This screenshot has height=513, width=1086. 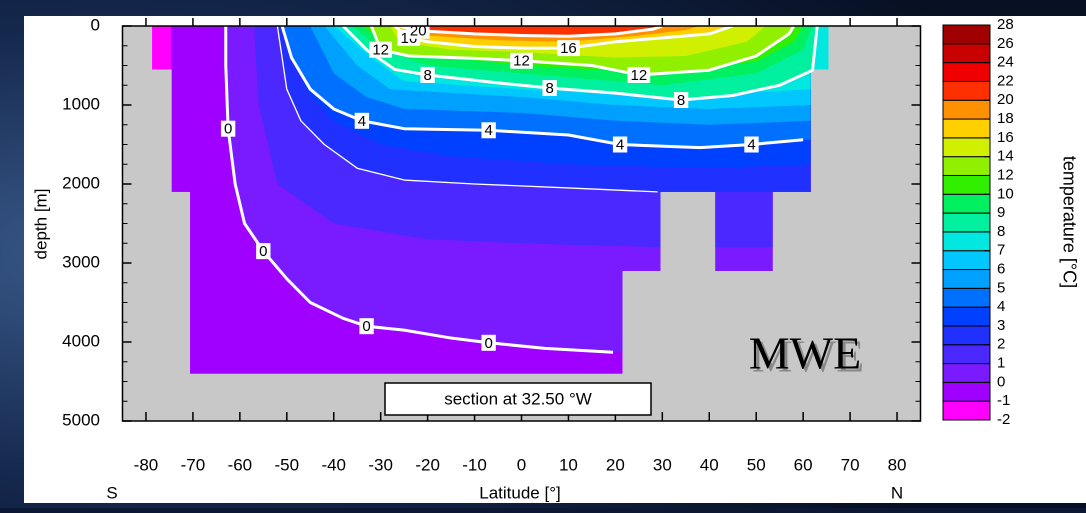 I want to click on x-axis-label: Latitude [°], so click(x=519, y=492).